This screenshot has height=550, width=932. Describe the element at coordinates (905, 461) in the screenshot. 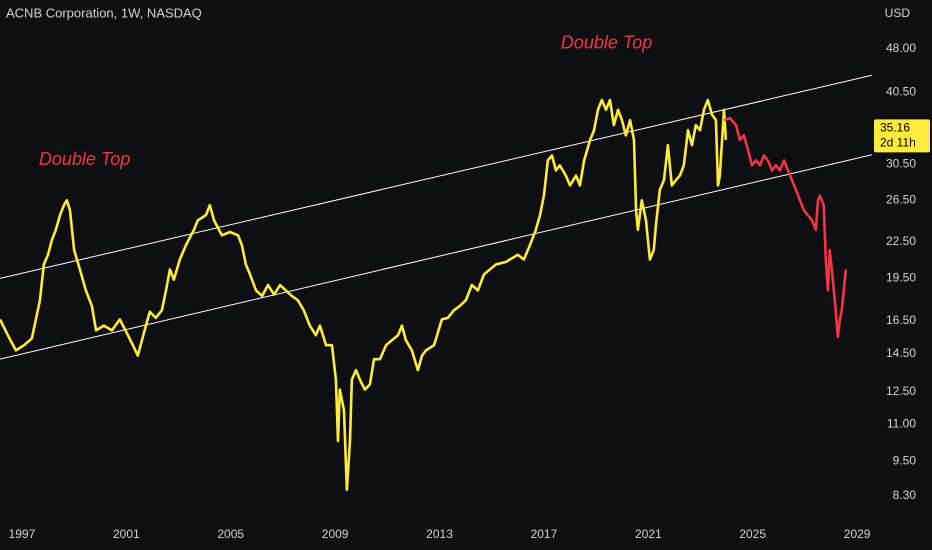

I see `y-tick-label: 9.50` at that location.